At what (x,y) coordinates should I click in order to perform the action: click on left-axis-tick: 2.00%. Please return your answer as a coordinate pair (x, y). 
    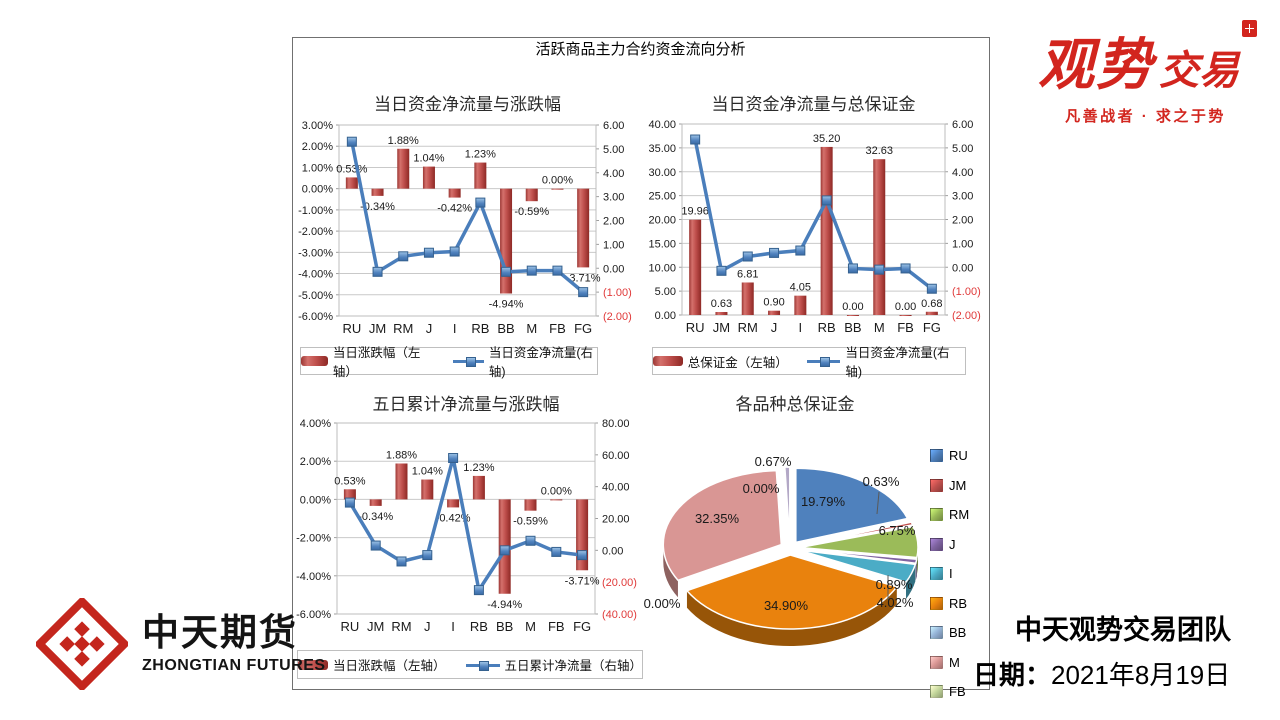
    Looking at the image, I should click on (315, 462).